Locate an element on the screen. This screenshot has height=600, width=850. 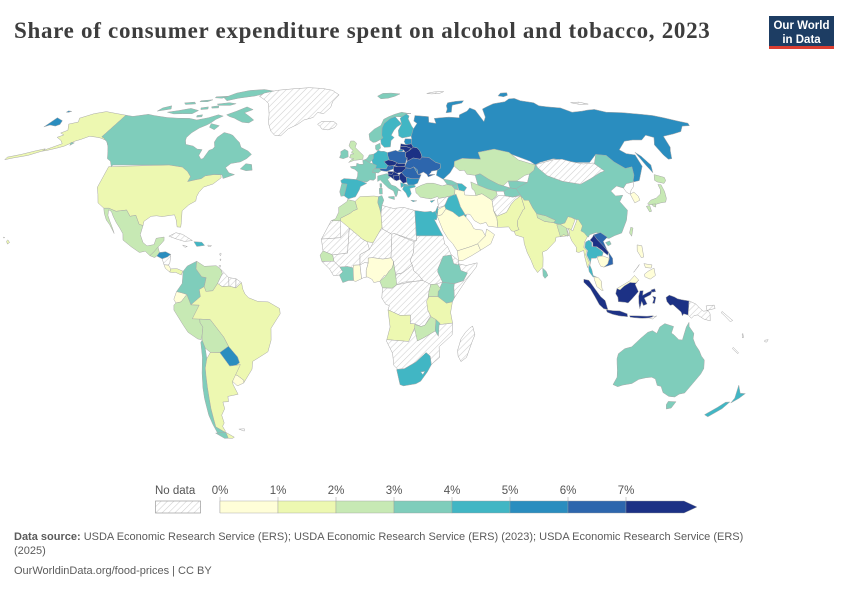
svg-text: 7% is located at coordinates (626, 491).